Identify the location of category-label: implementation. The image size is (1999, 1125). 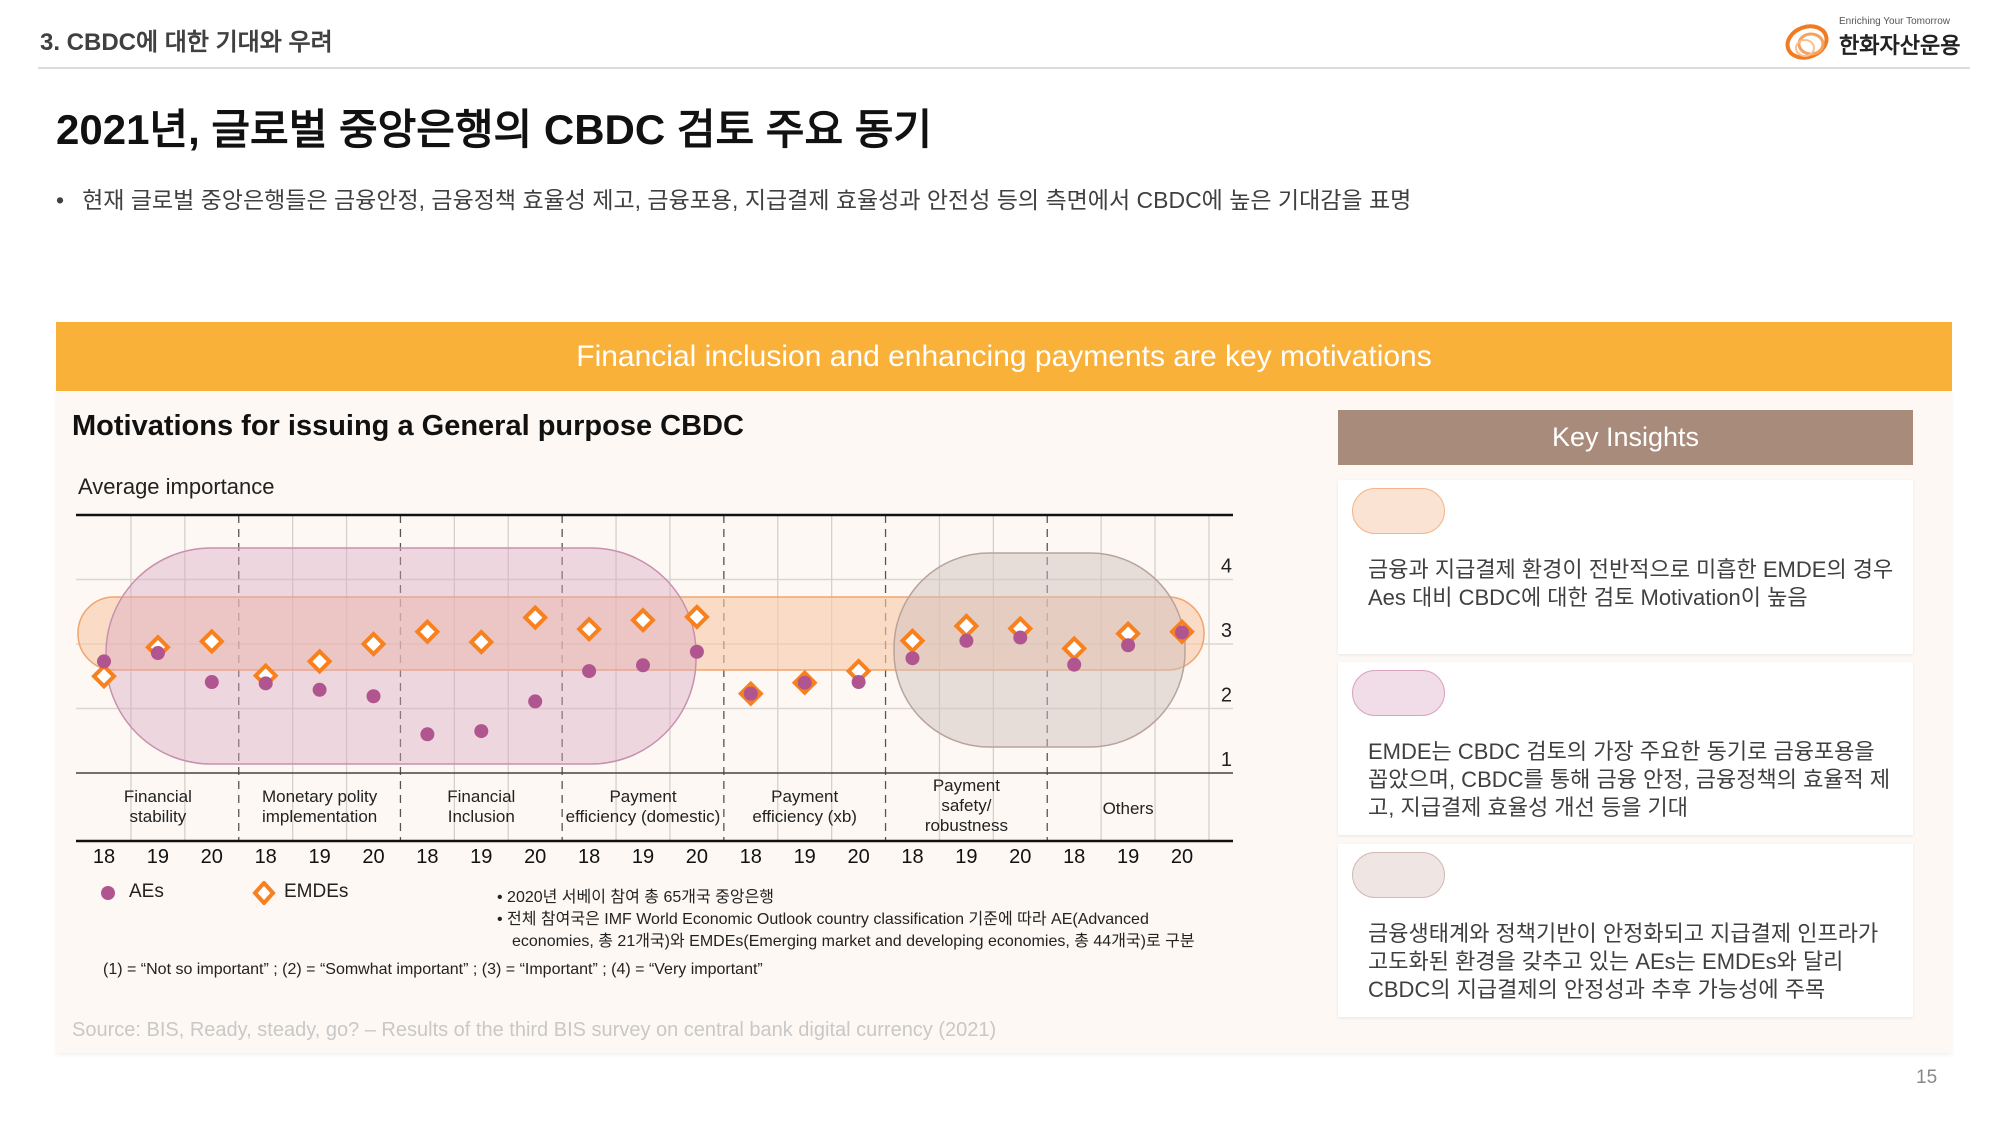
(319, 816).